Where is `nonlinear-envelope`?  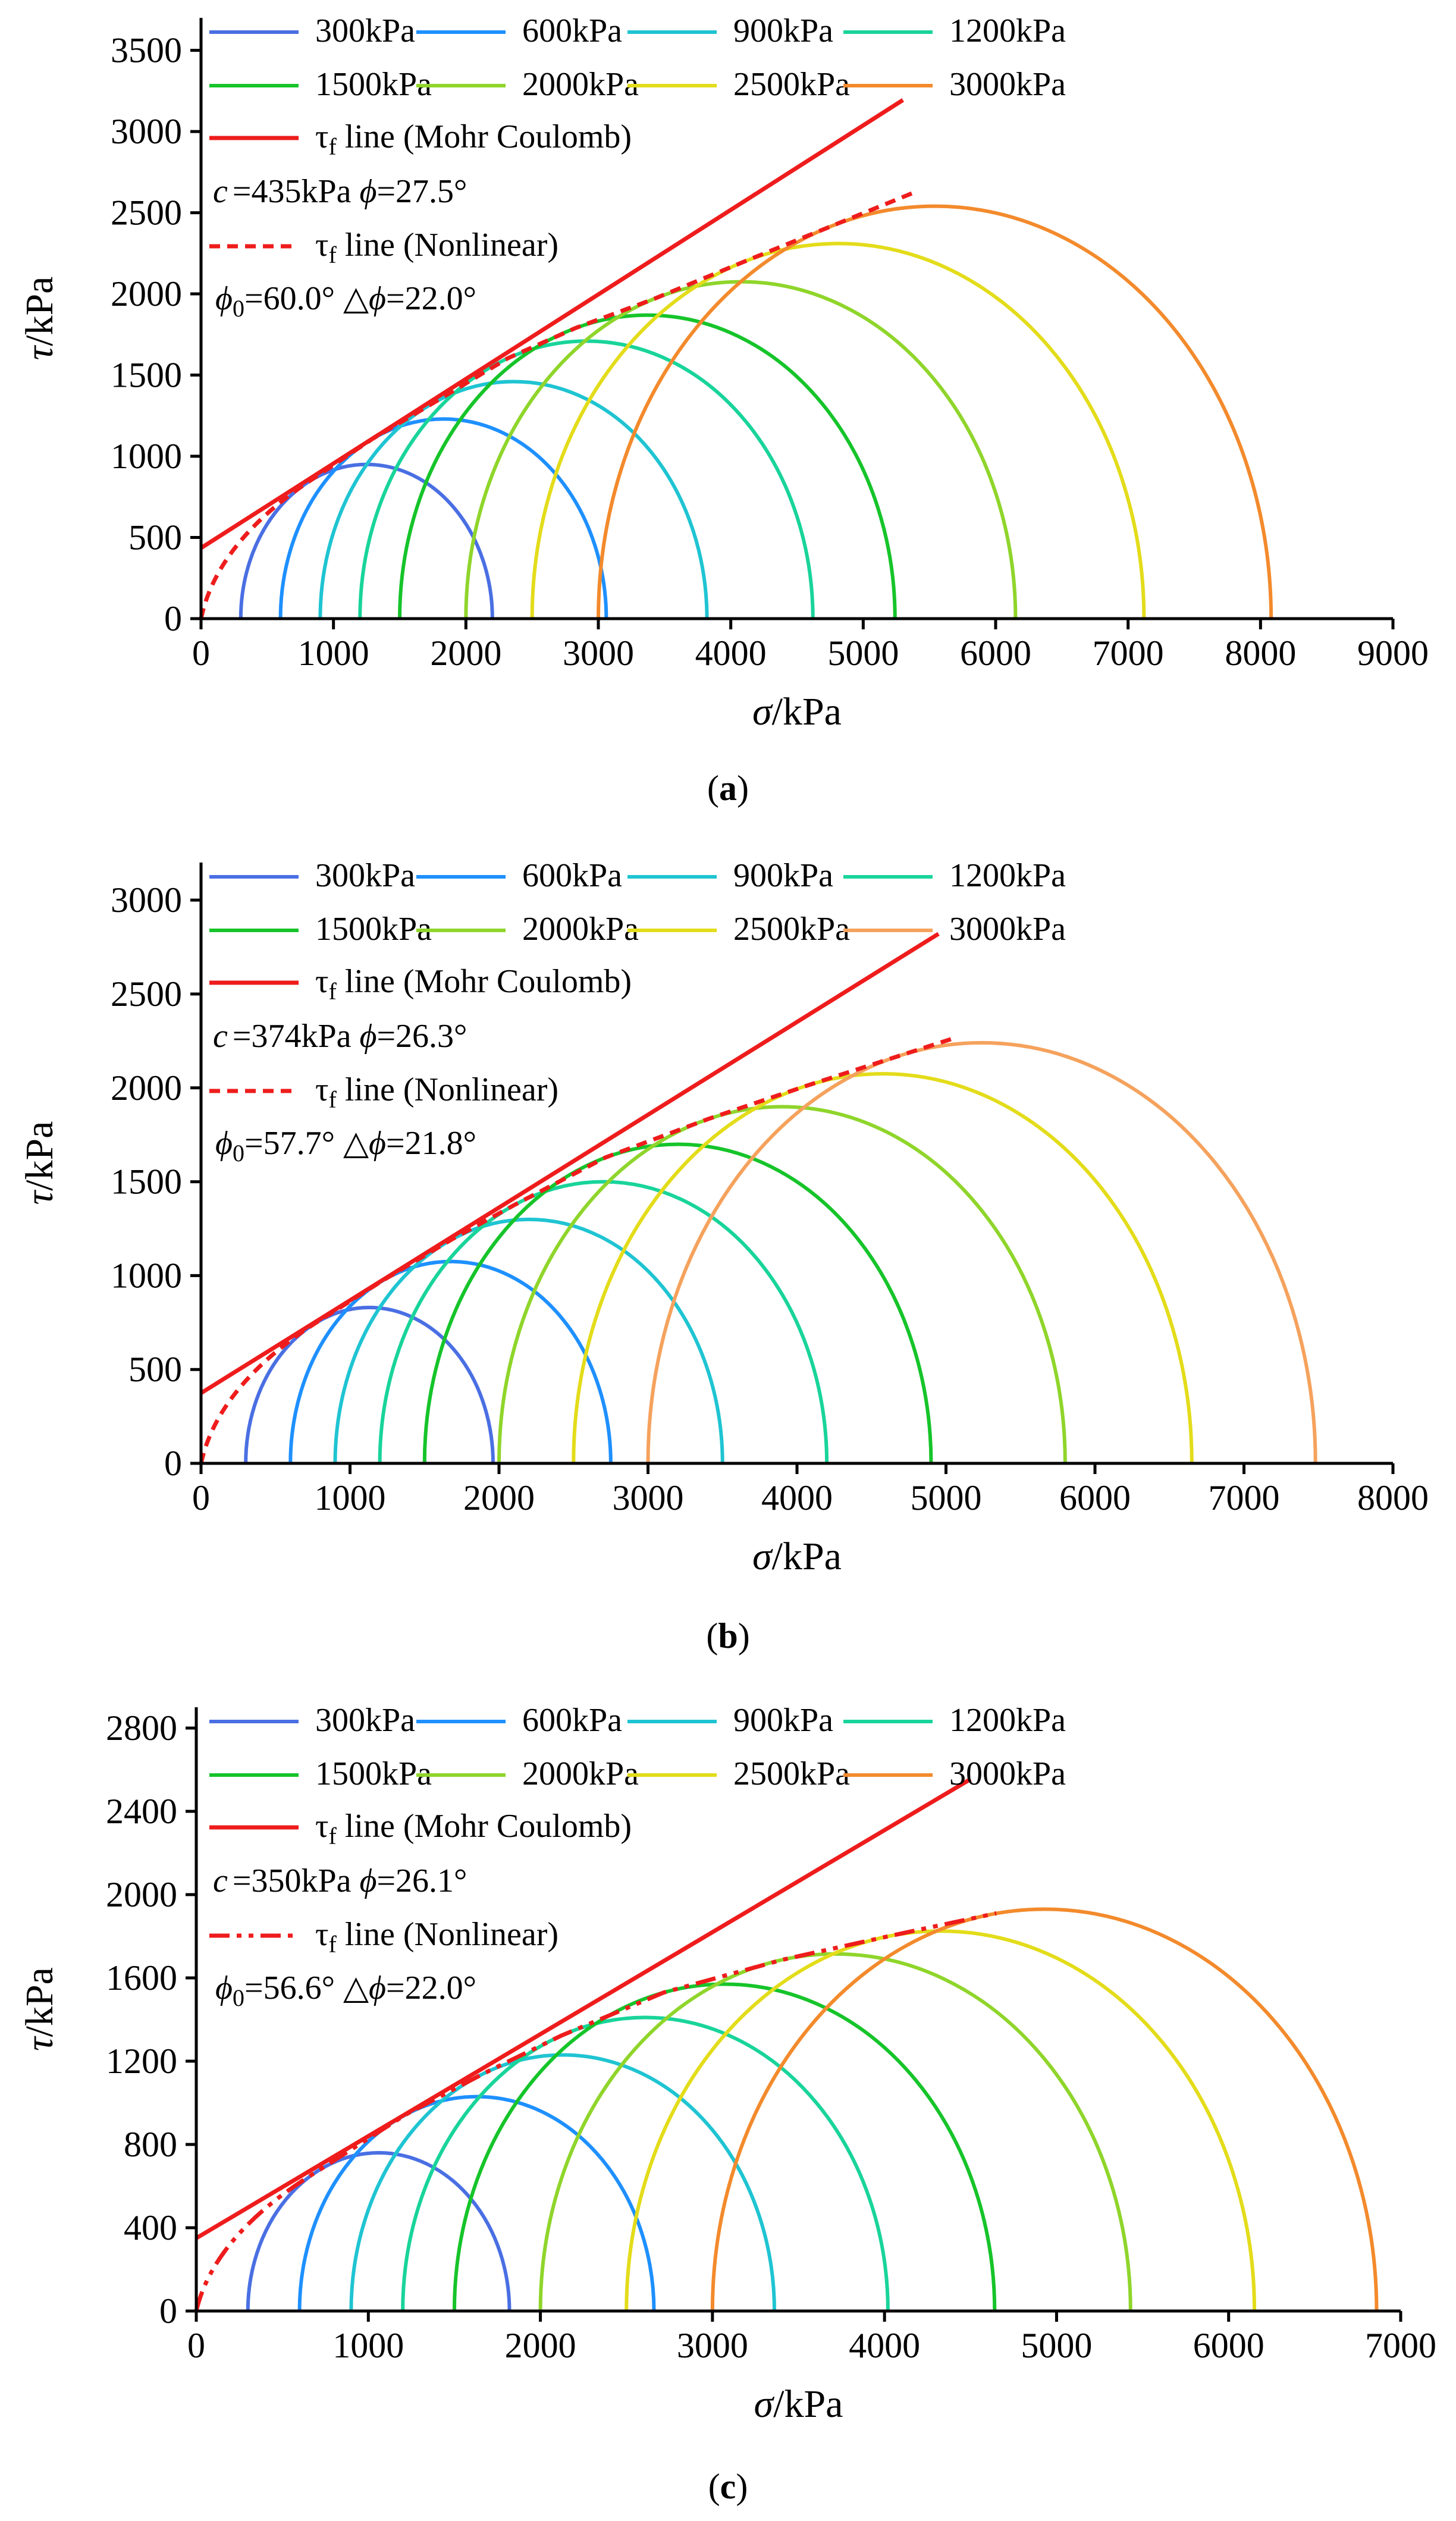
nonlinear-envelope is located at coordinates (558, 404).